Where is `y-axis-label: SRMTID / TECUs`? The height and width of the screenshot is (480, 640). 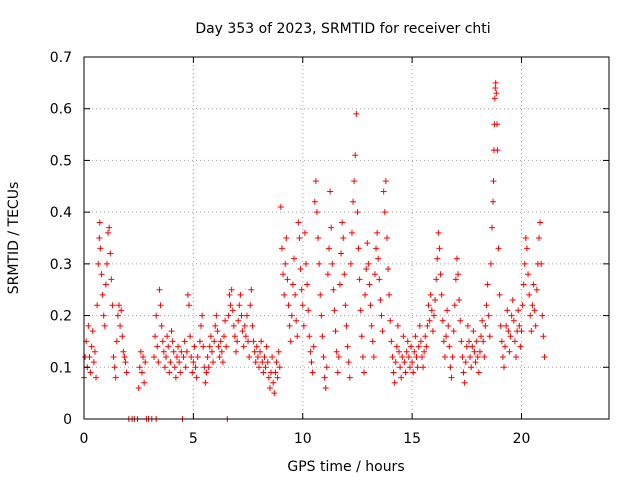
y-axis-label: SRMTID / TECUs is located at coordinates (14, 238).